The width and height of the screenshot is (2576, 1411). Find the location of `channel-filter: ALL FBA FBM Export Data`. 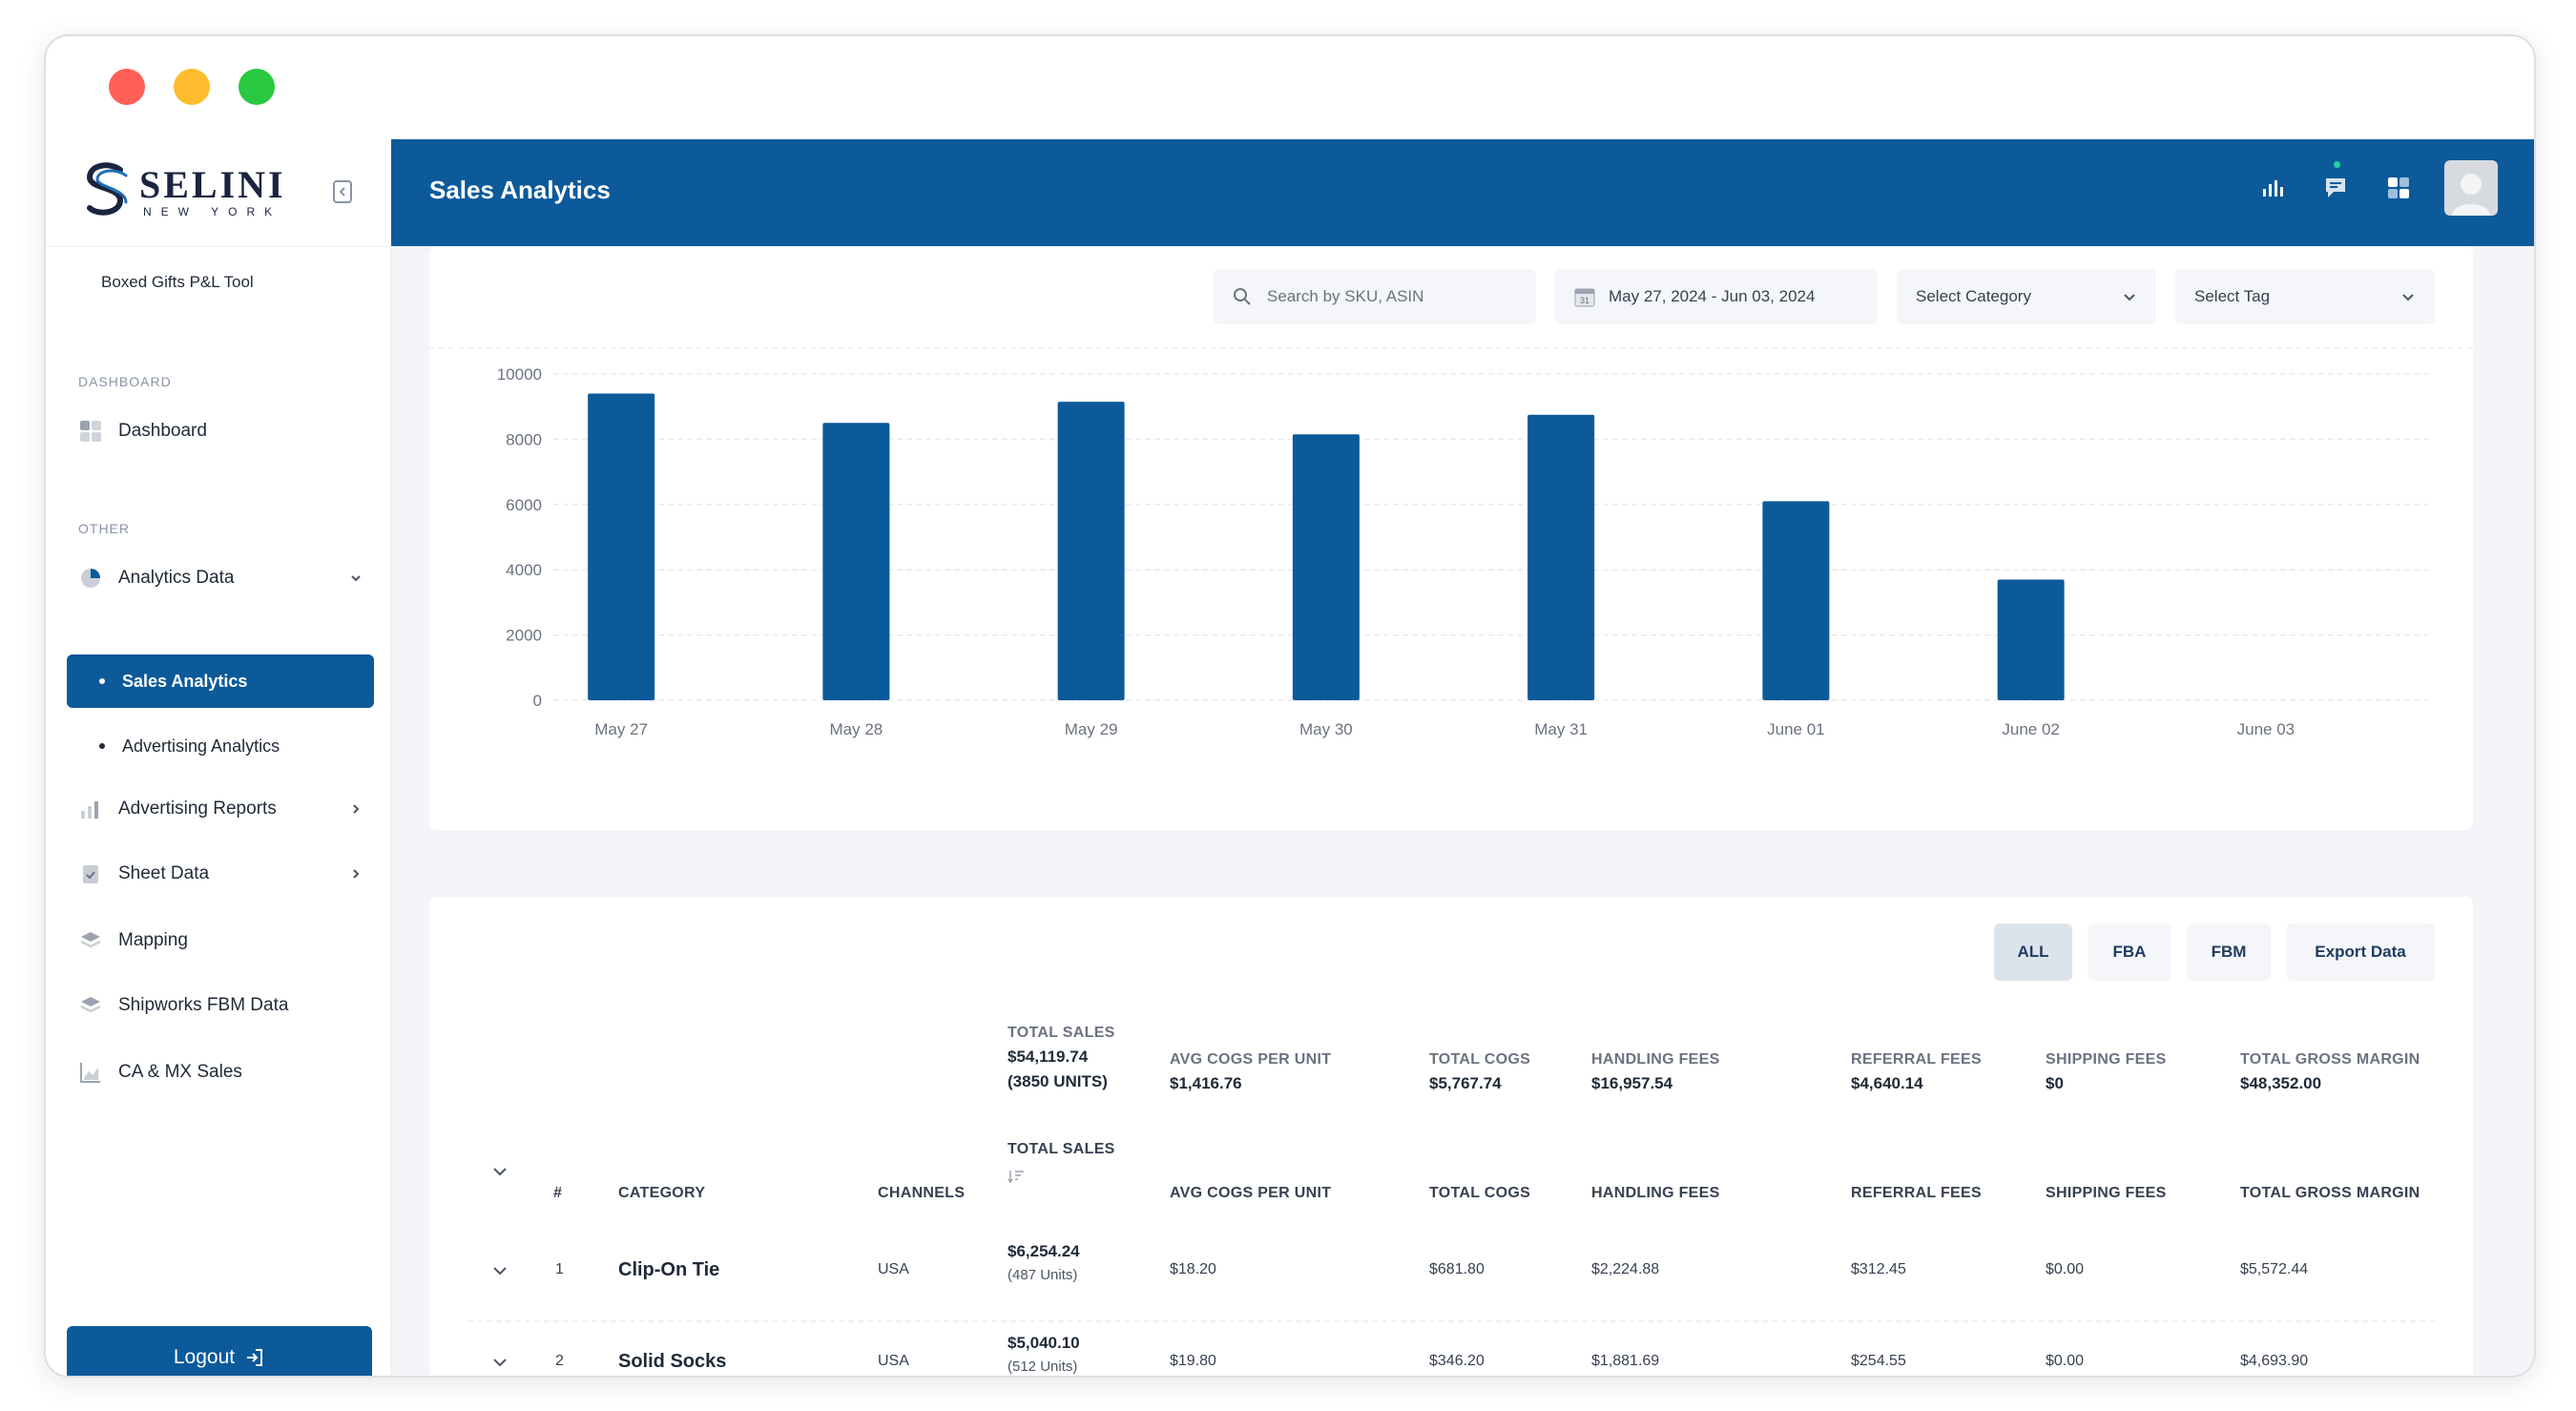

channel-filter: ALL FBA FBM Export Data is located at coordinates (2214, 952).